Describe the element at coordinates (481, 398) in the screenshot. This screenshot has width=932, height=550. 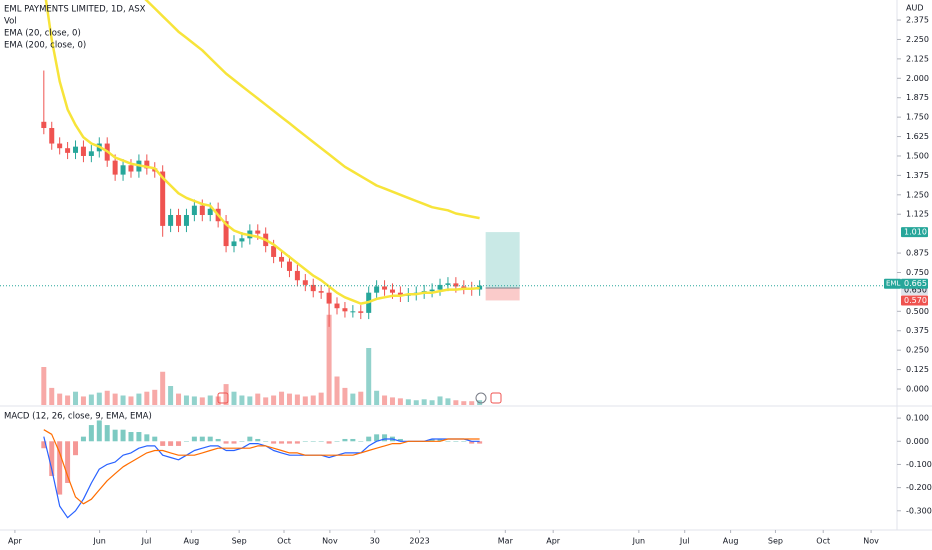
I see `alert-icon` at that location.